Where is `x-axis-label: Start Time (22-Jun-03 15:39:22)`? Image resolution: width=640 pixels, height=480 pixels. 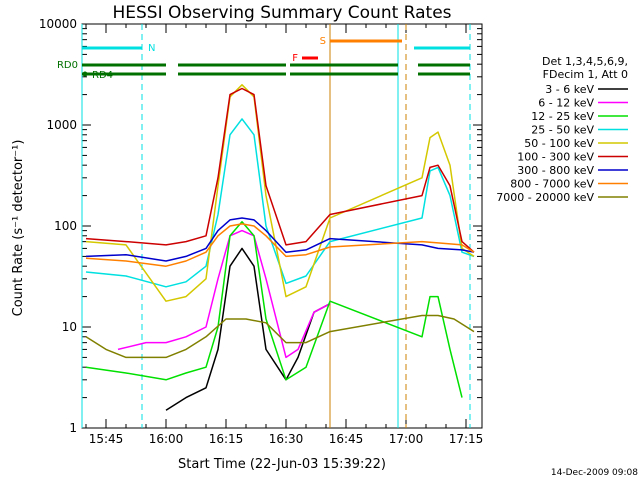
x-axis-label: Start Time (22-Jun-03 15:39:22) is located at coordinates (282, 464).